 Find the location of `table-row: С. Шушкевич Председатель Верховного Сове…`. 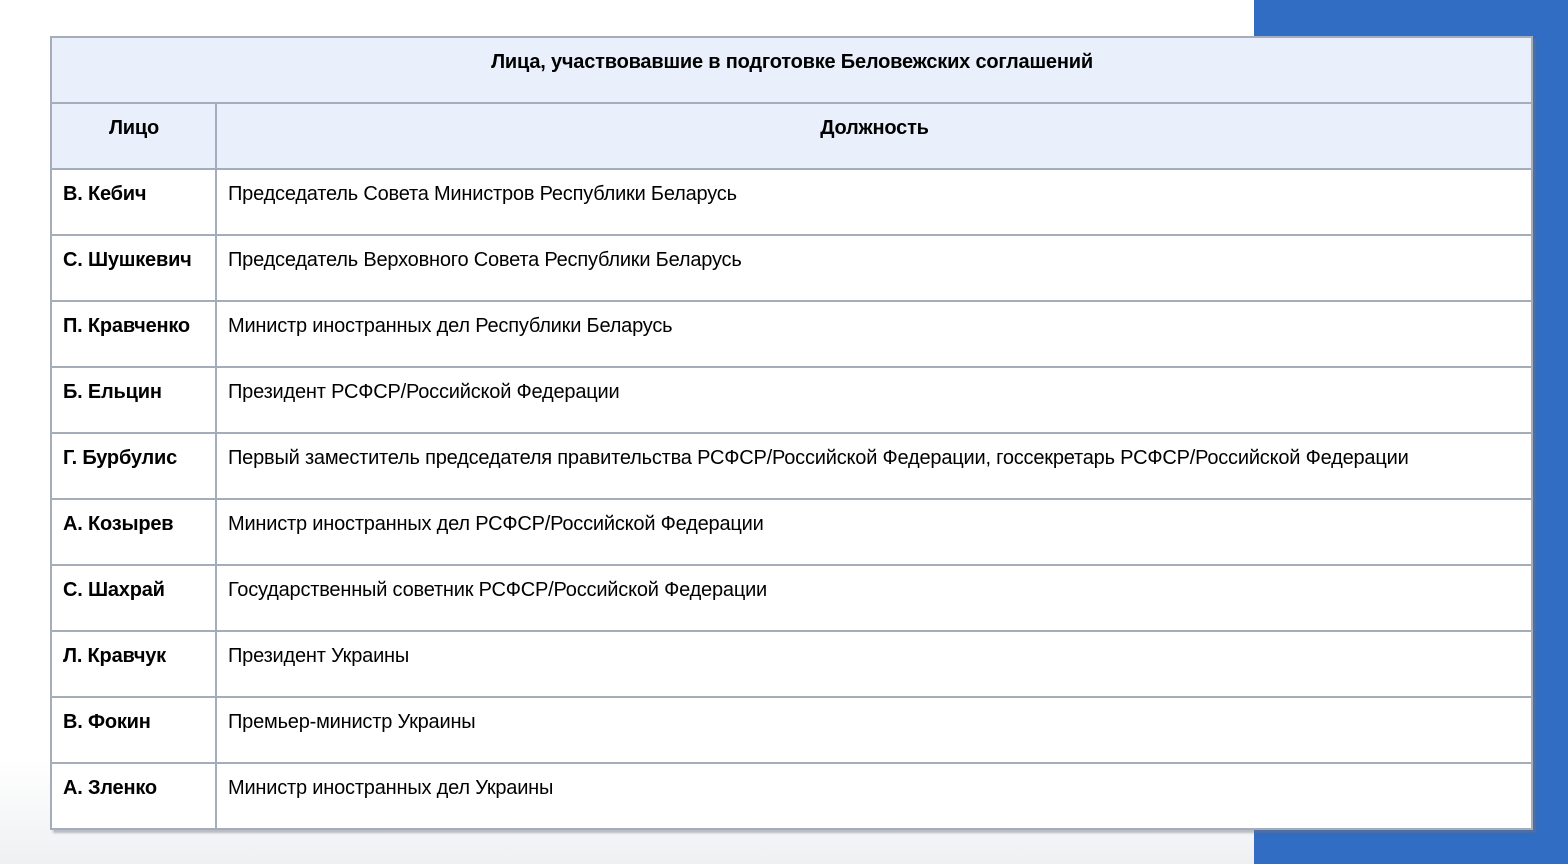

table-row: С. Шушкевич Председатель Верховного Сове… is located at coordinates (791, 268).